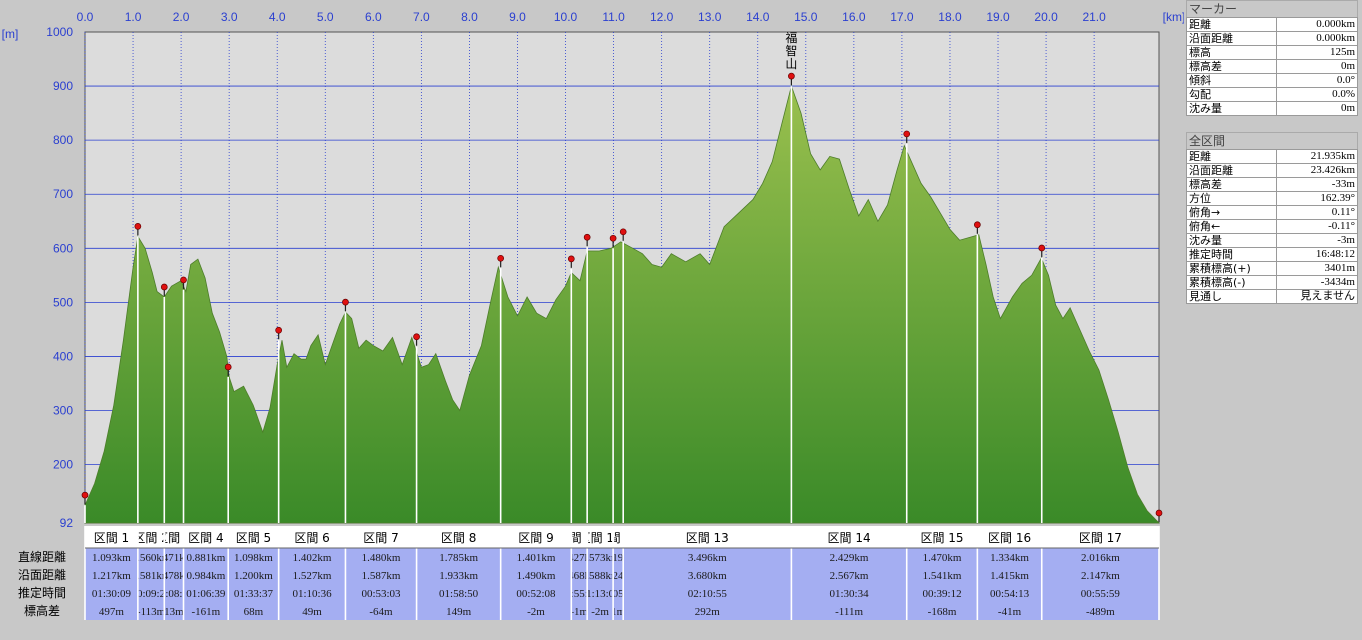  Describe the element at coordinates (458, 538) in the screenshot. I see `segment-label: 区間 8` at that location.